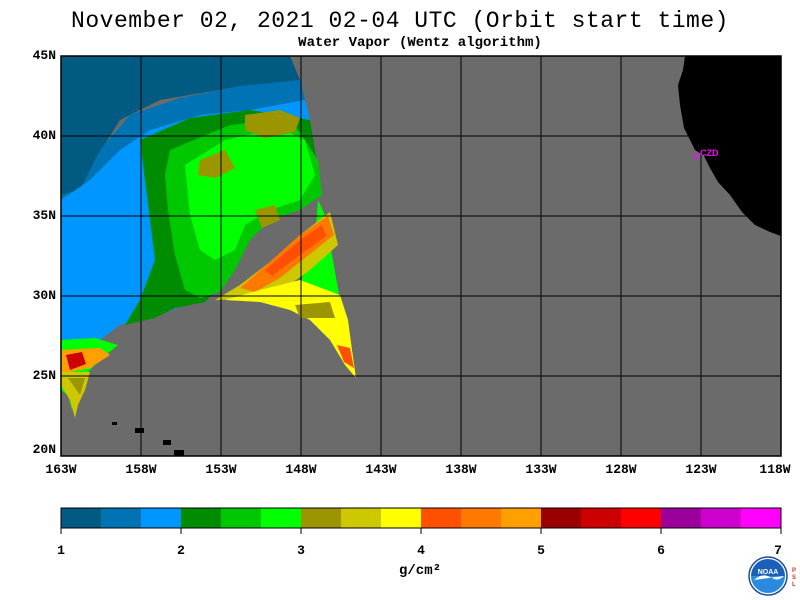 The width and height of the screenshot is (800, 600). What do you see at coordinates (701, 469) in the screenshot?
I see `lon-label: 123W` at bounding box center [701, 469].